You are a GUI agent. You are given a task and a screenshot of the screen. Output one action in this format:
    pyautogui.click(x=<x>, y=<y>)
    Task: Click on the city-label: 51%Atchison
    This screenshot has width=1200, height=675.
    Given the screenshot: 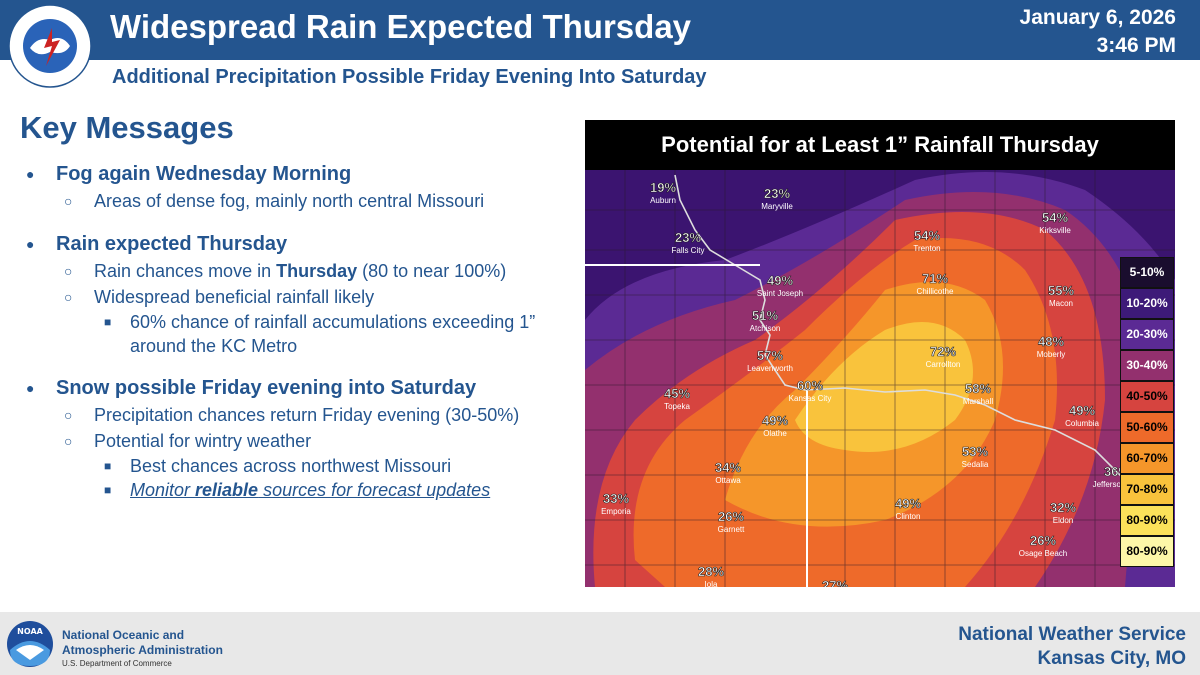 What is the action you would take?
    pyautogui.click(x=765, y=320)
    